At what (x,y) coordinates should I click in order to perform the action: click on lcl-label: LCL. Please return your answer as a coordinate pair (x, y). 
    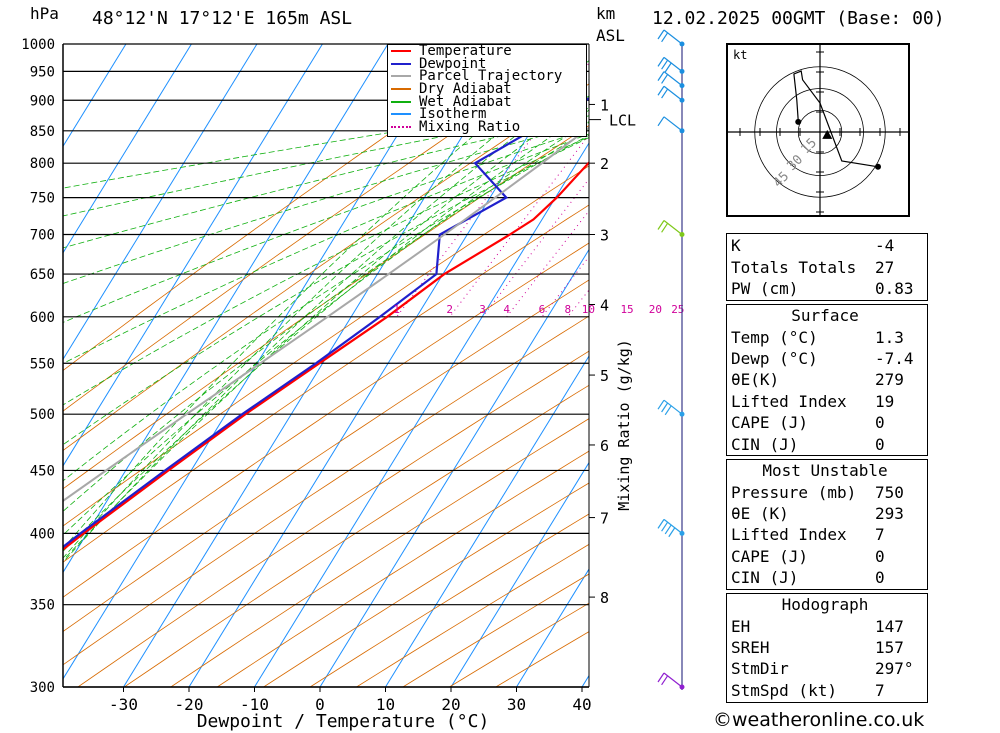
    Looking at the image, I should click on (622, 121).